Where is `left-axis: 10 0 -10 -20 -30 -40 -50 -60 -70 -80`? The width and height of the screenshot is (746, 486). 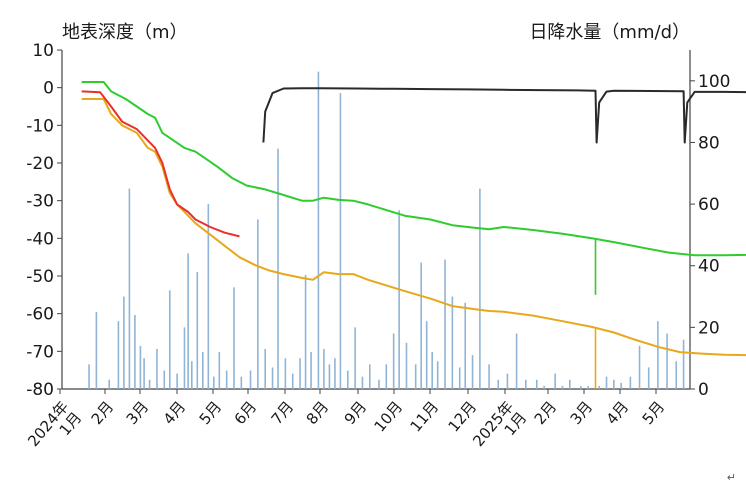 left-axis: 10 0 -10 -20 -30 -40 -50 -60 -70 -80 is located at coordinates (44, 220).